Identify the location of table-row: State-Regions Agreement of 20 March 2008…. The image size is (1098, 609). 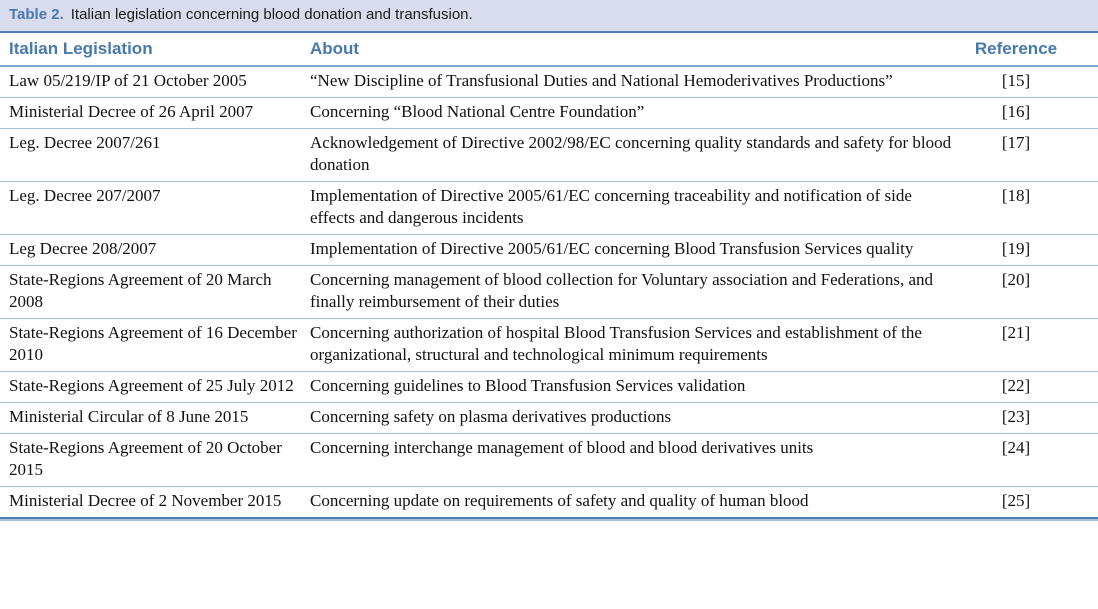
(549, 292).